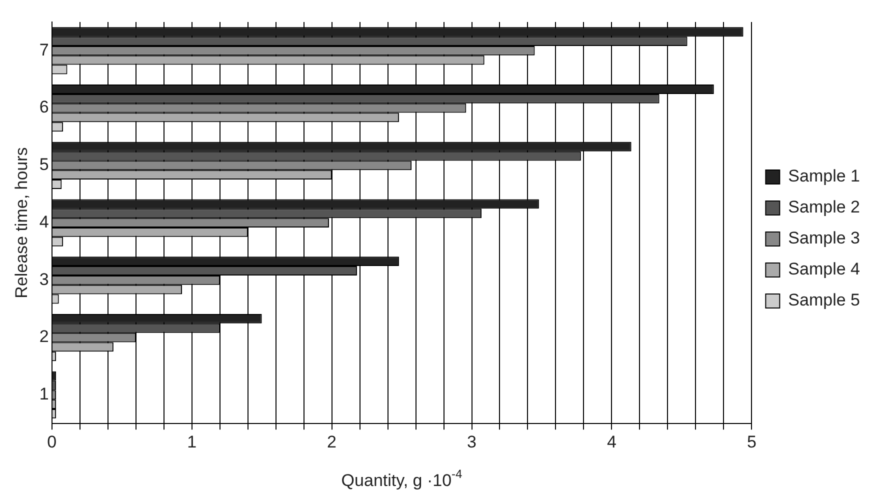 Image resolution: width=890 pixels, height=496 pixels. I want to click on x-tick-label: 2, so click(332, 442).